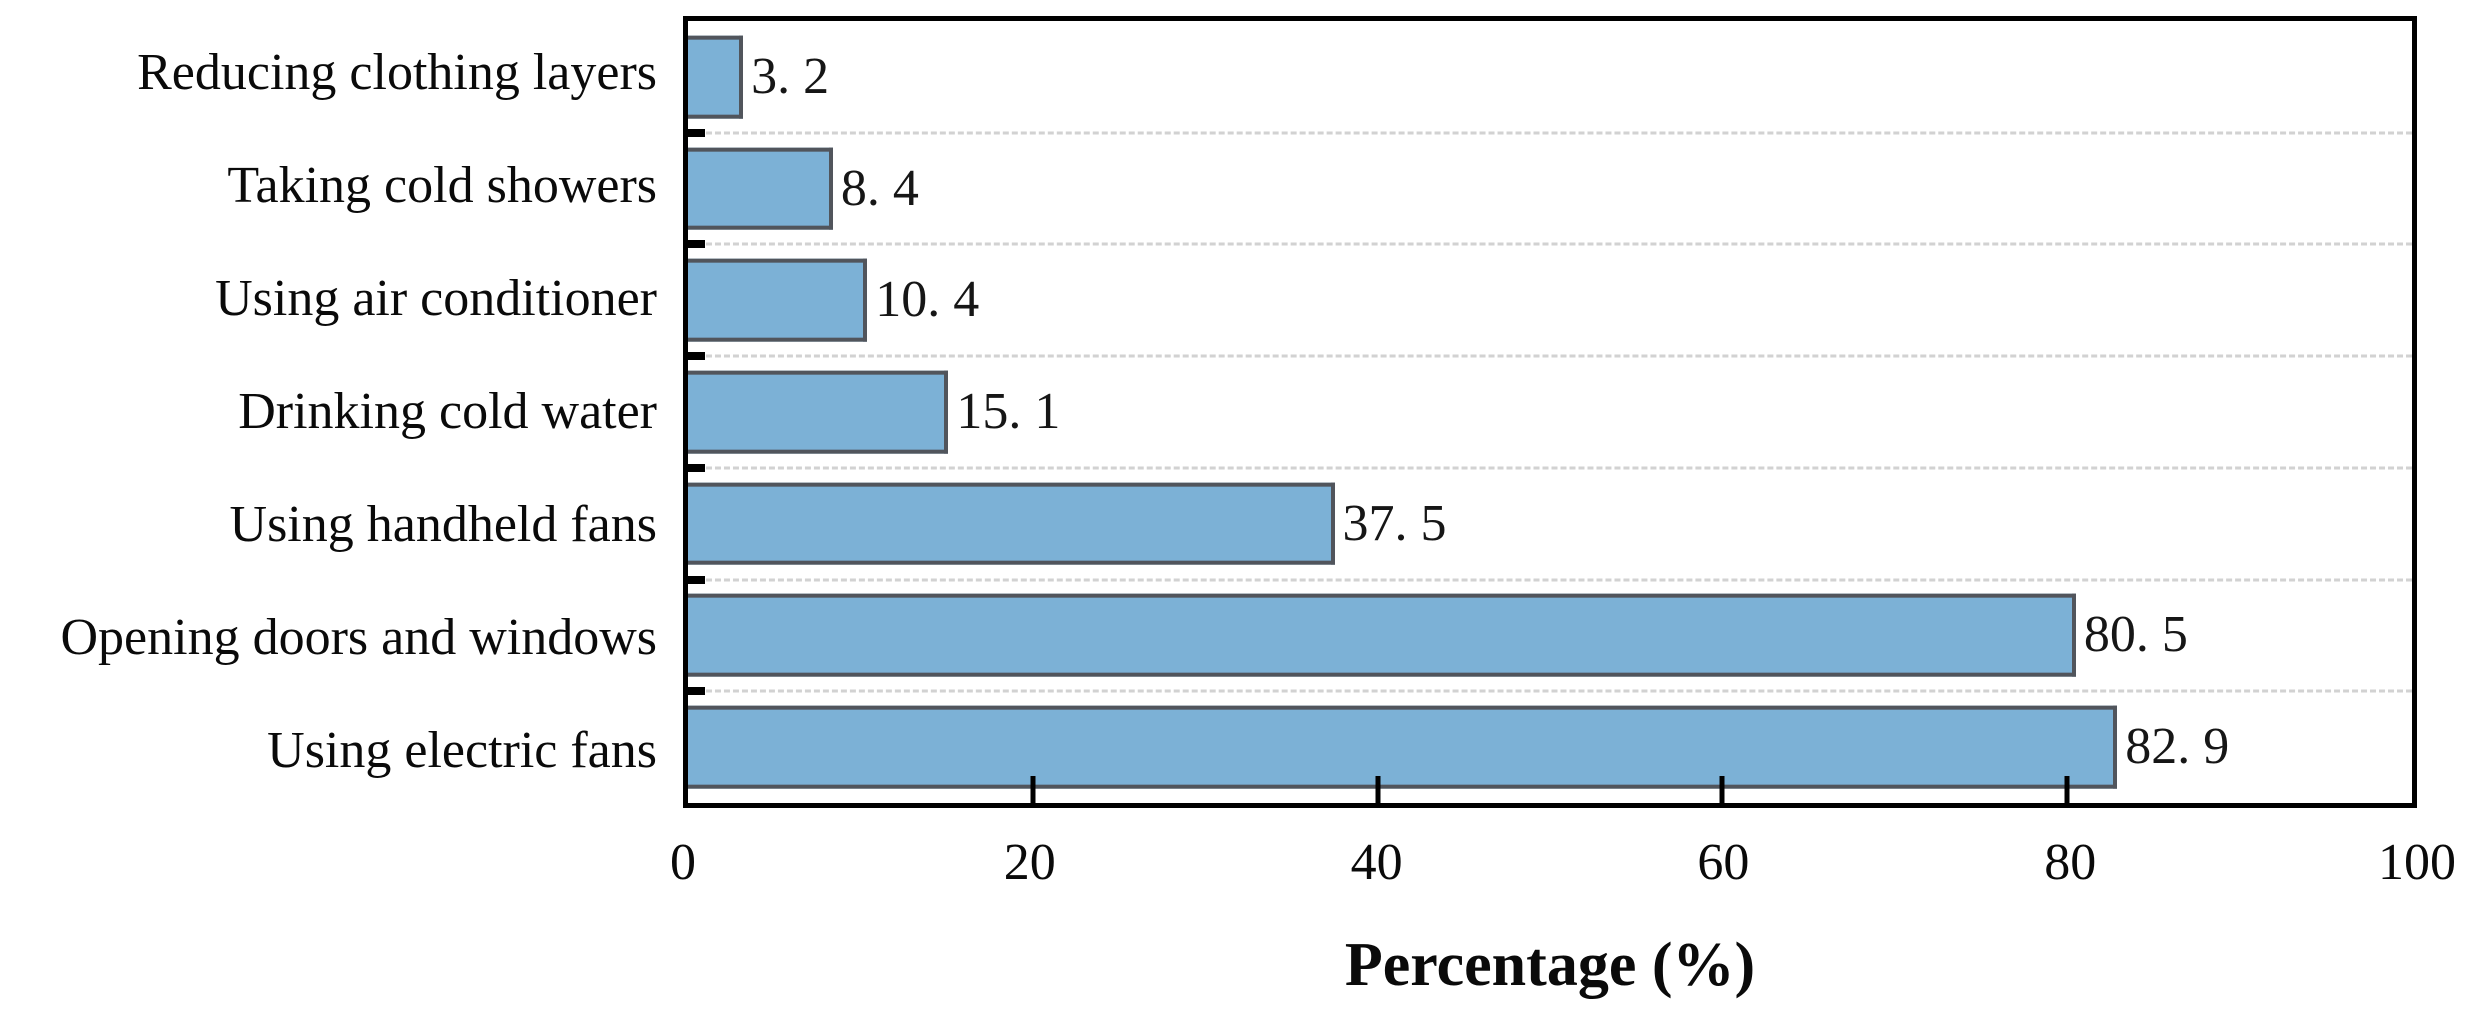 Image resolution: width=2474 pixels, height=1031 pixels. Describe the element at coordinates (462, 751) in the screenshot. I see `category-label: Using electric fans` at that location.